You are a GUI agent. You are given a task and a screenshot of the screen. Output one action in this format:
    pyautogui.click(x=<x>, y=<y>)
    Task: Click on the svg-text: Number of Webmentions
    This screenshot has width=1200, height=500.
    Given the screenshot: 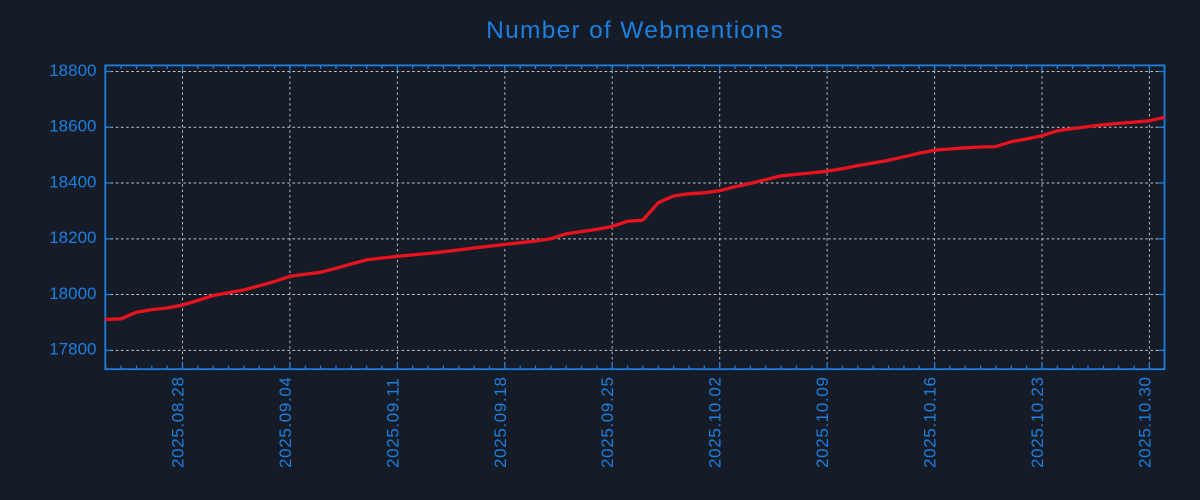 What is the action you would take?
    pyautogui.click(x=635, y=30)
    